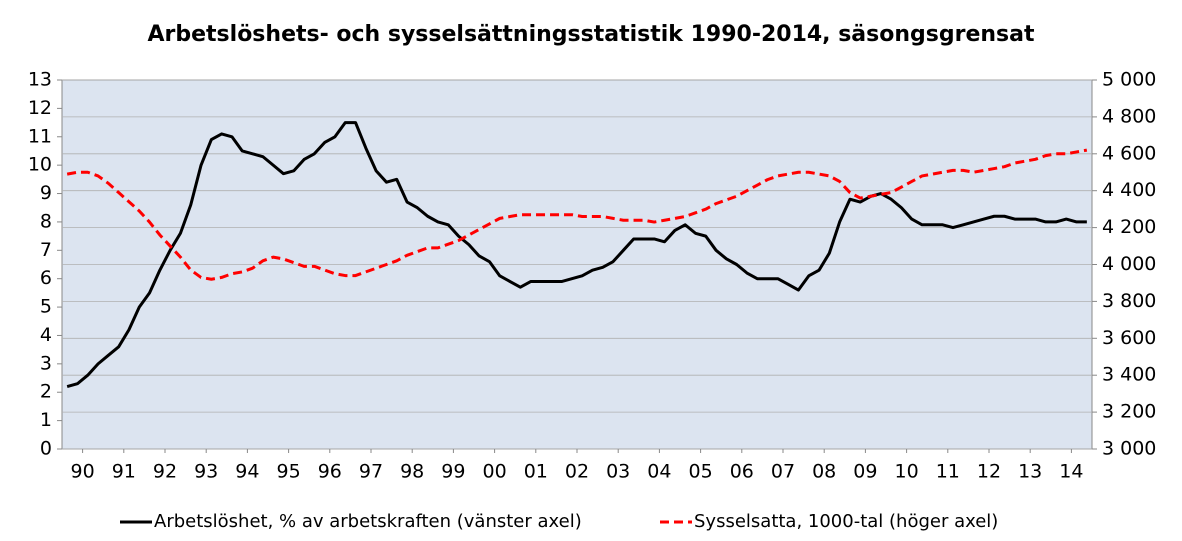 This screenshot has width=1182, height=541. Describe the element at coordinates (536, 472) in the screenshot. I see `x-tick-label: 01` at that location.